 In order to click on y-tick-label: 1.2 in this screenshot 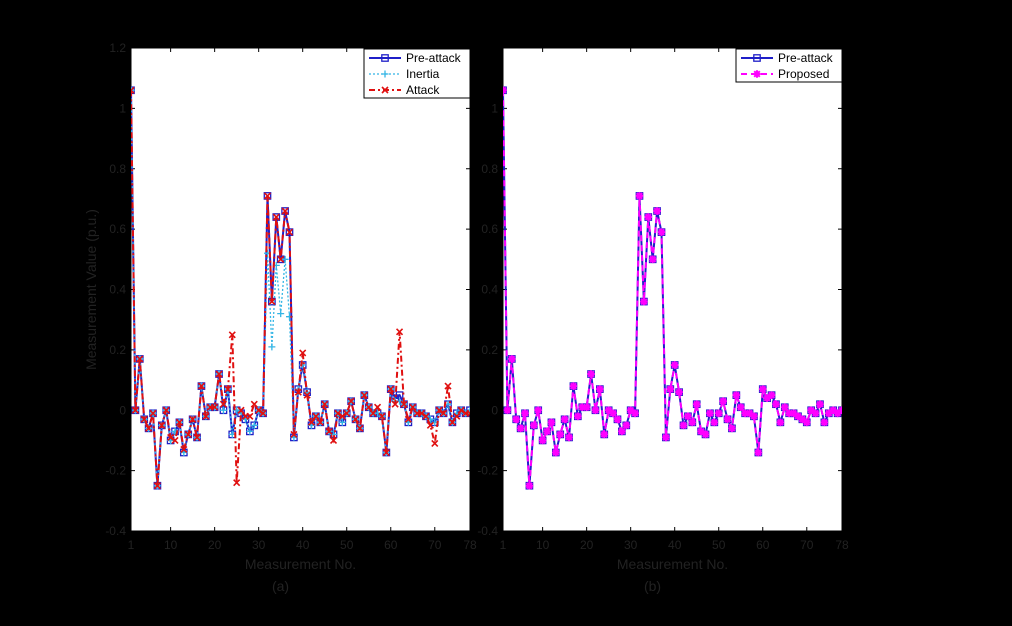, I will do `click(117, 48)`.